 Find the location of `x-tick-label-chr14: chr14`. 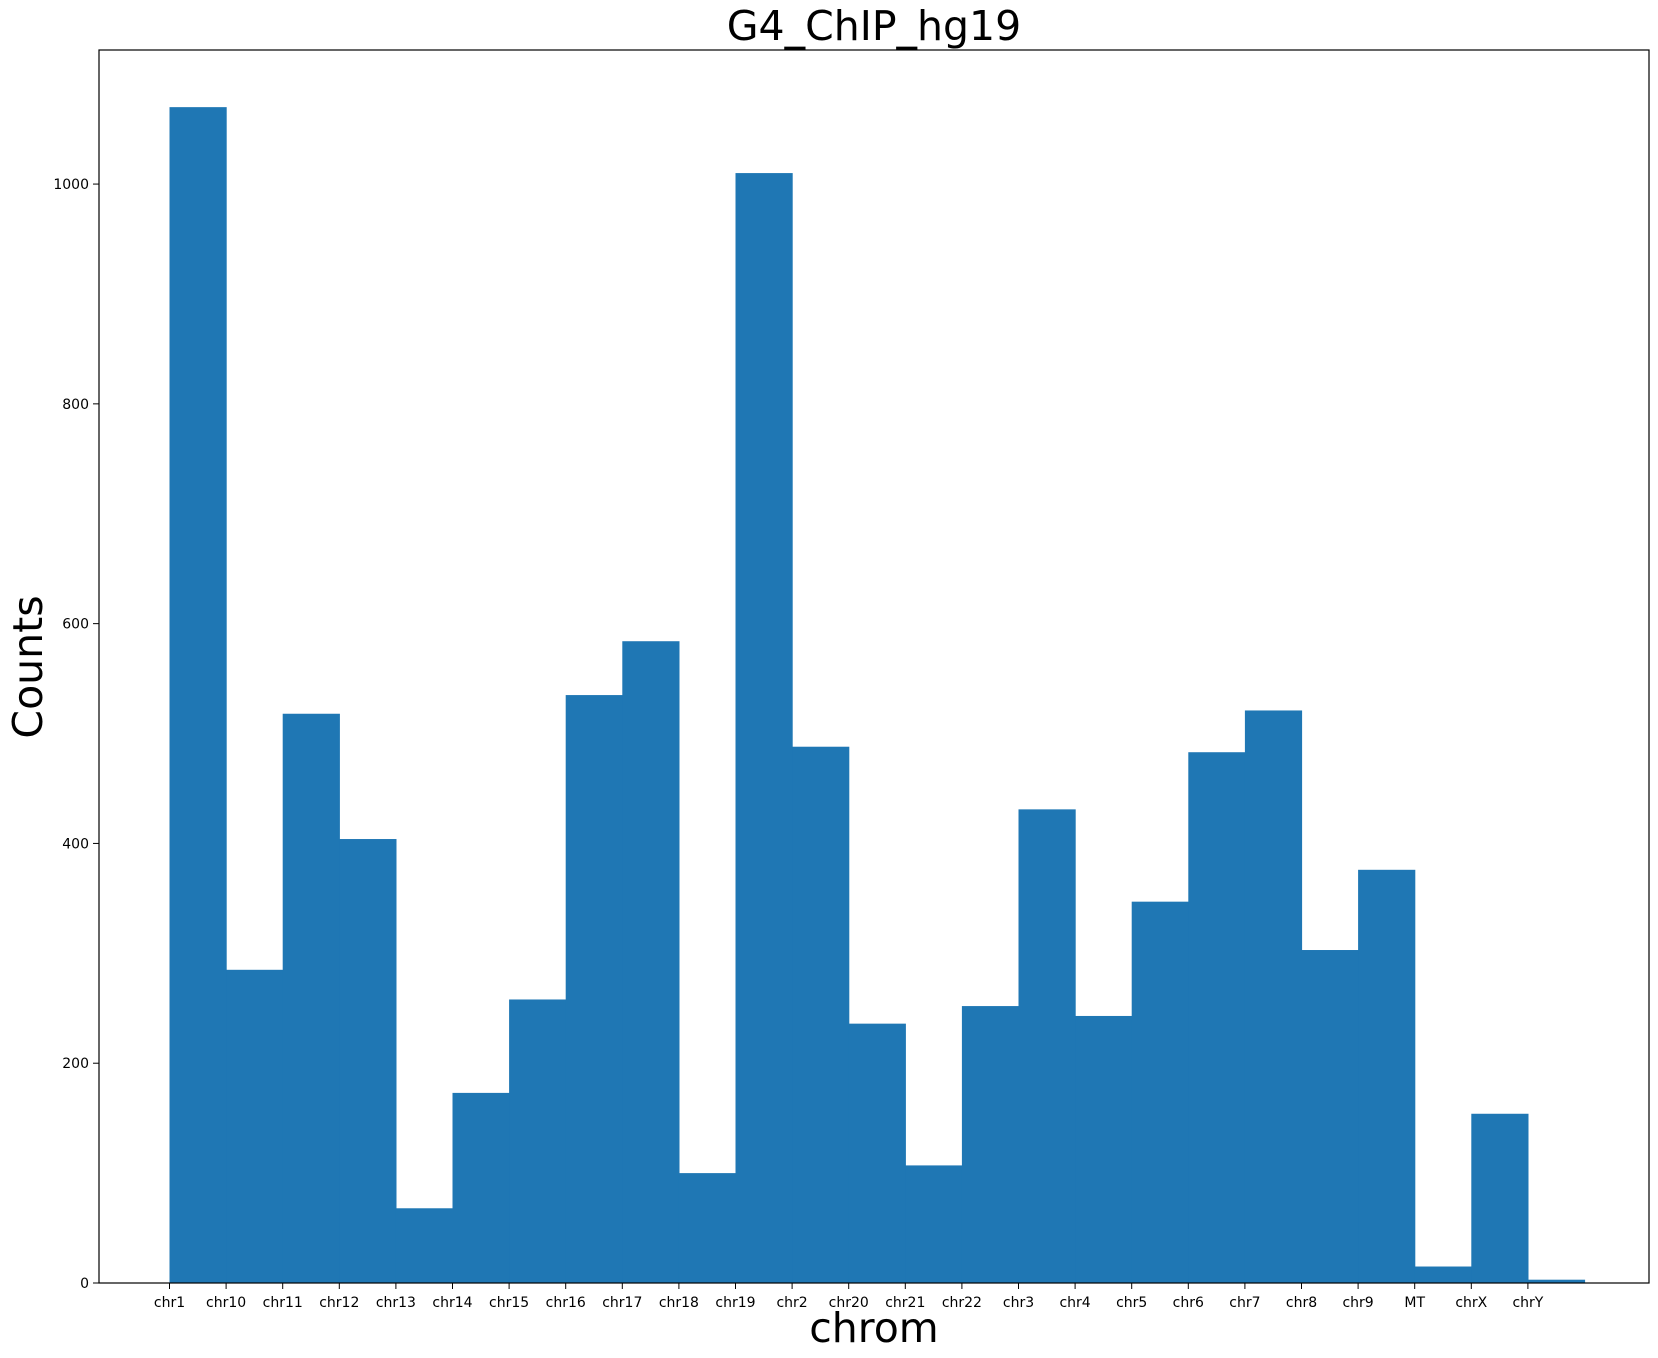

x-tick-label-chr14: chr14 is located at coordinates (452, 1303).